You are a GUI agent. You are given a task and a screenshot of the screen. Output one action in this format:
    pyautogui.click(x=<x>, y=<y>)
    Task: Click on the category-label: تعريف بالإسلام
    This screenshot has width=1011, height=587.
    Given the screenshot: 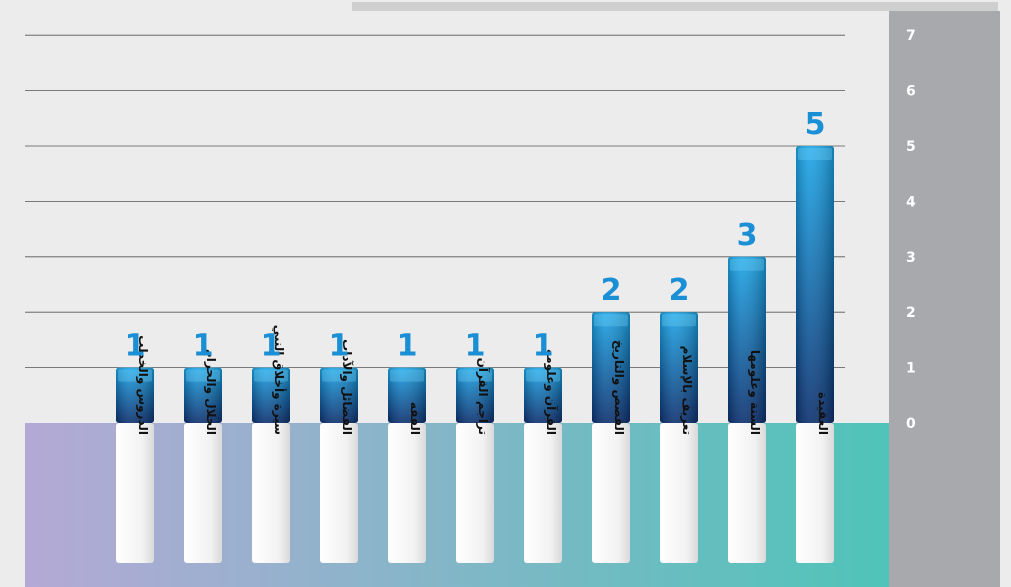 What is the action you would take?
    pyautogui.click(x=686, y=390)
    